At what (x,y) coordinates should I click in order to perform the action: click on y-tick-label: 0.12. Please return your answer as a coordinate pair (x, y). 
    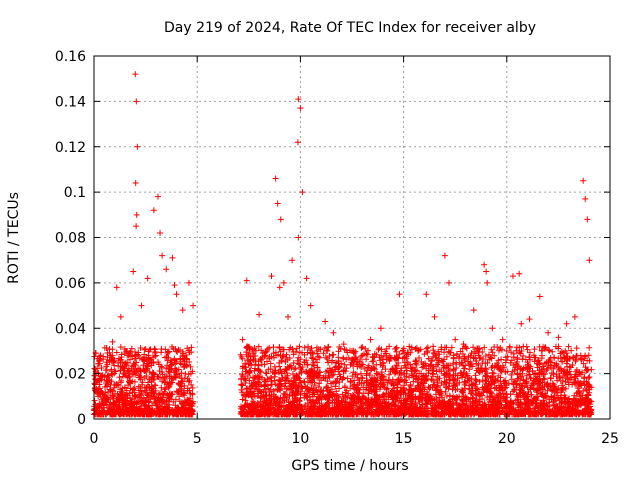
    Looking at the image, I should click on (70, 148).